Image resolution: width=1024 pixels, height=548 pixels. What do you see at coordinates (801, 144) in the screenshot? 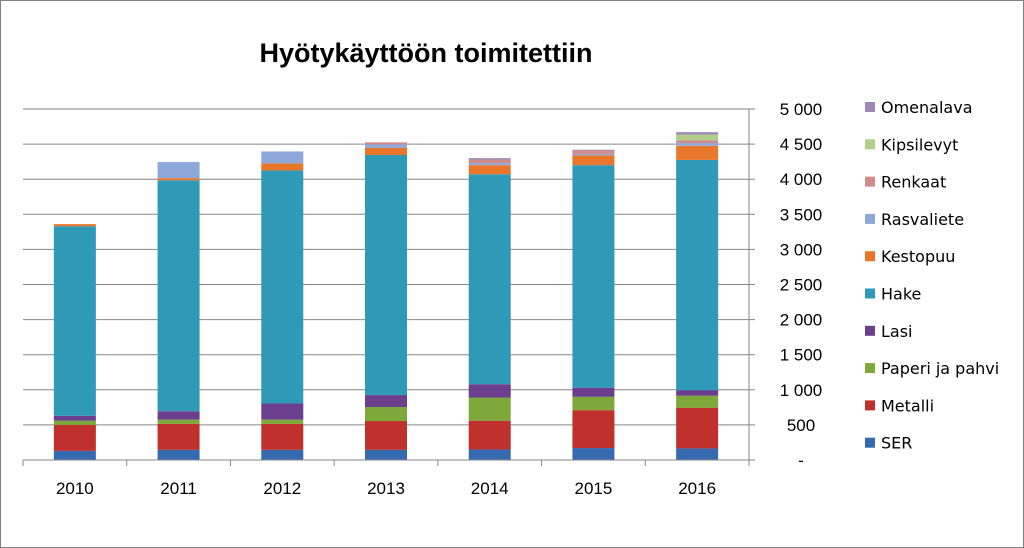
I see `y-tick-label: 4 500` at bounding box center [801, 144].